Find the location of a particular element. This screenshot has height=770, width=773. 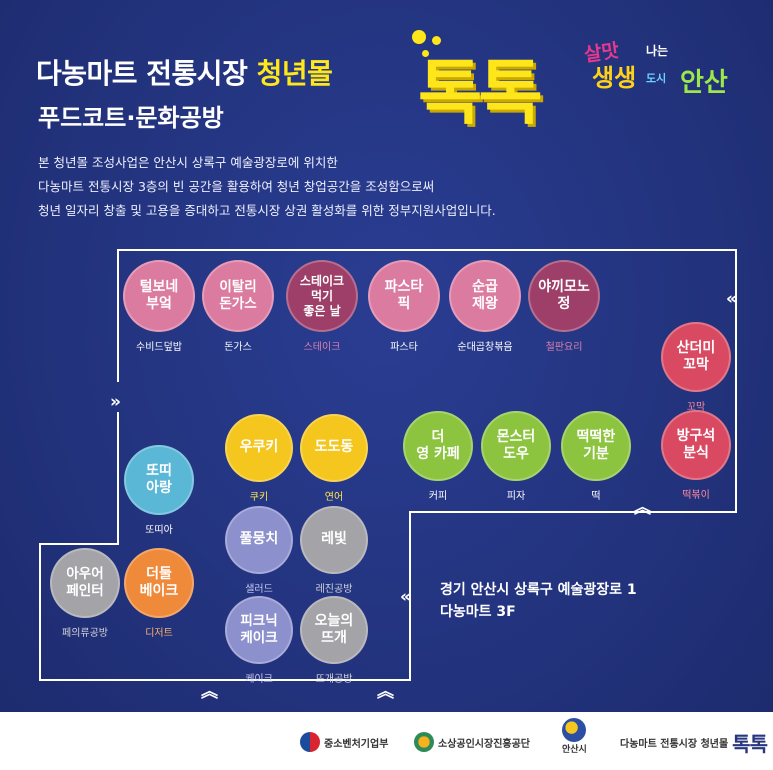

taegeuk-icon is located at coordinates (310, 742).